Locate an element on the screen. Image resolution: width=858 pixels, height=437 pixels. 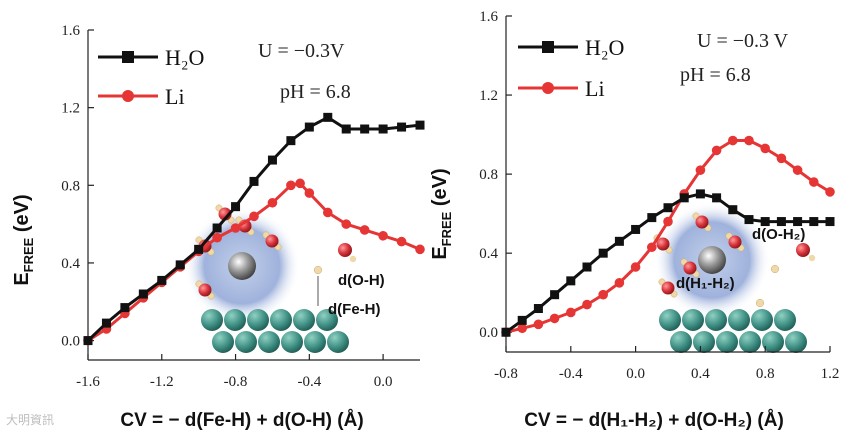
left-ph-label: pH = 6.8 is located at coordinates (315, 92).